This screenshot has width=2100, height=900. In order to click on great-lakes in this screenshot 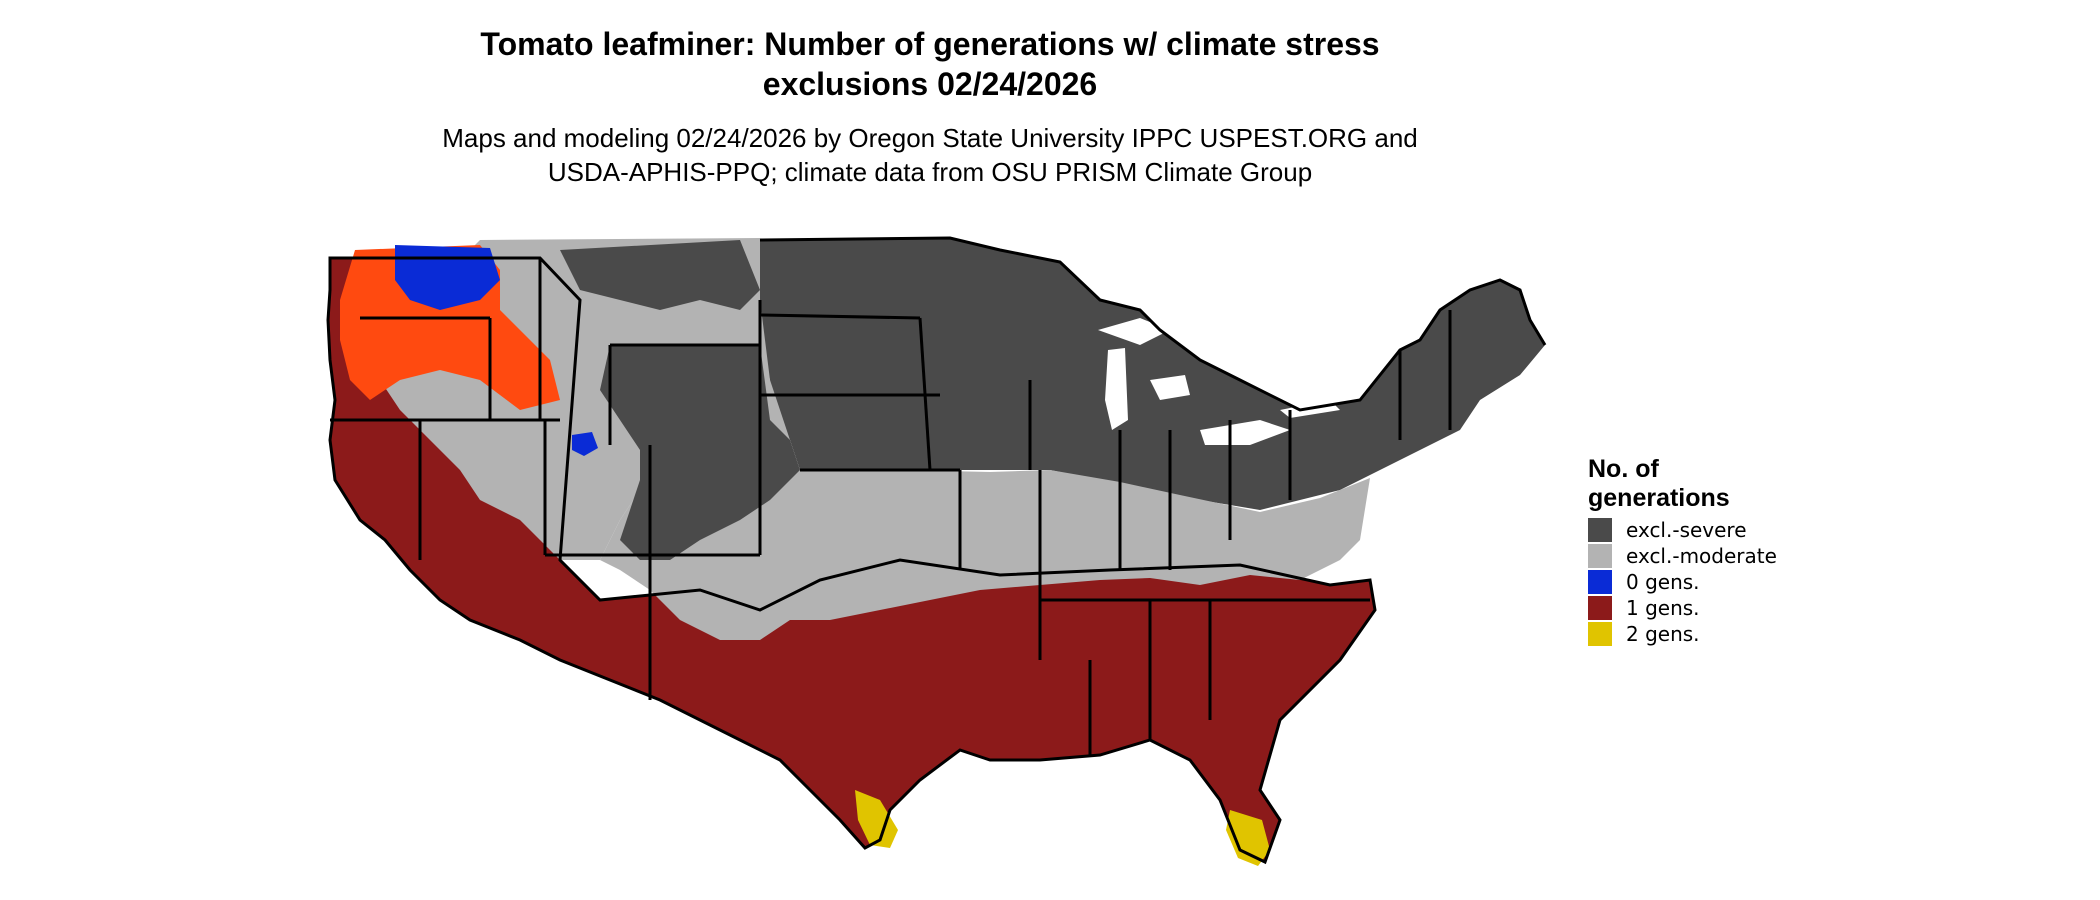, I will do `click(1219, 381)`.